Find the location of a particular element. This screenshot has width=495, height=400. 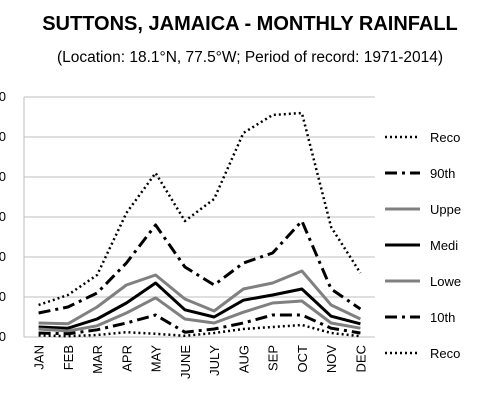

y-axis-ticks: 0 100 200 300 400 500 600 is located at coordinates (3, 216).